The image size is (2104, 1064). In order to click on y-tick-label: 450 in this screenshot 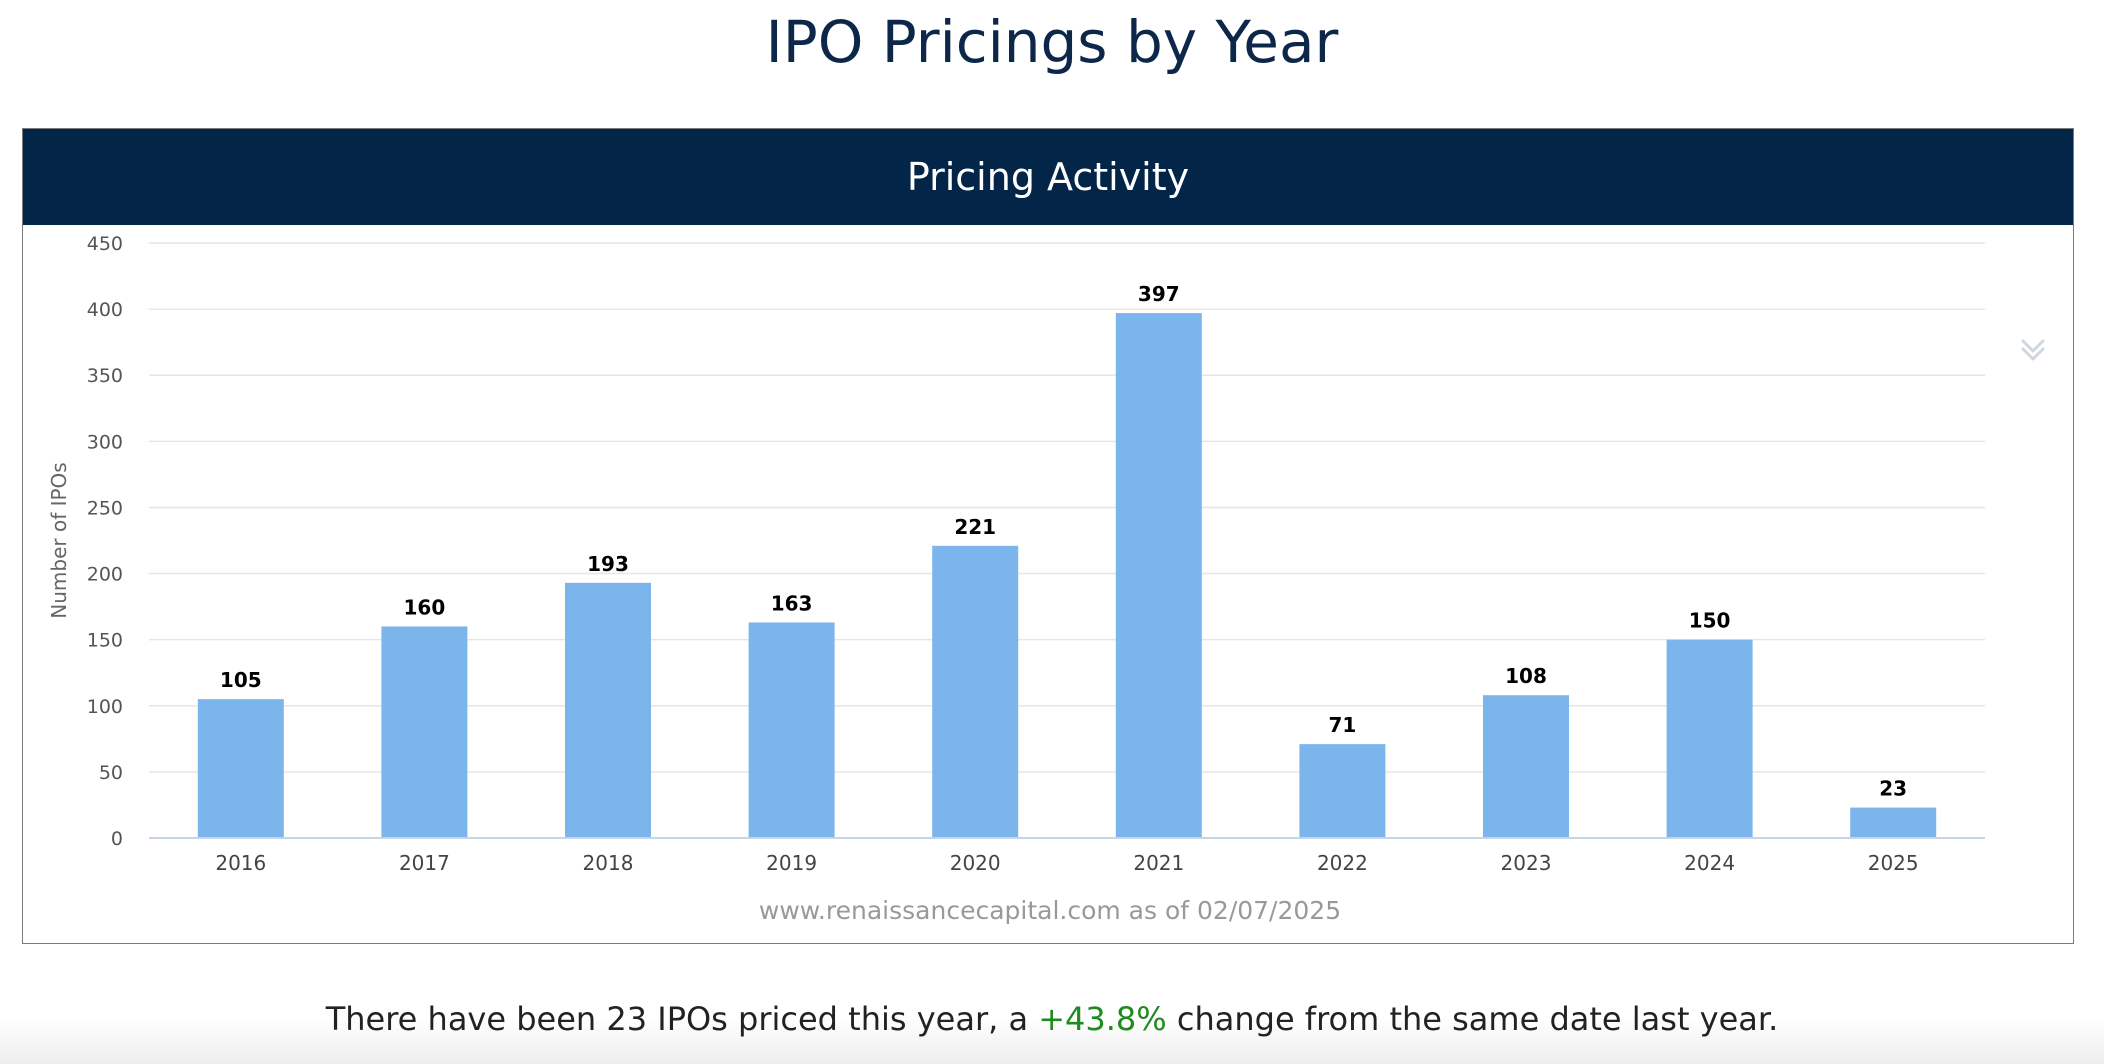, I will do `click(105, 244)`.